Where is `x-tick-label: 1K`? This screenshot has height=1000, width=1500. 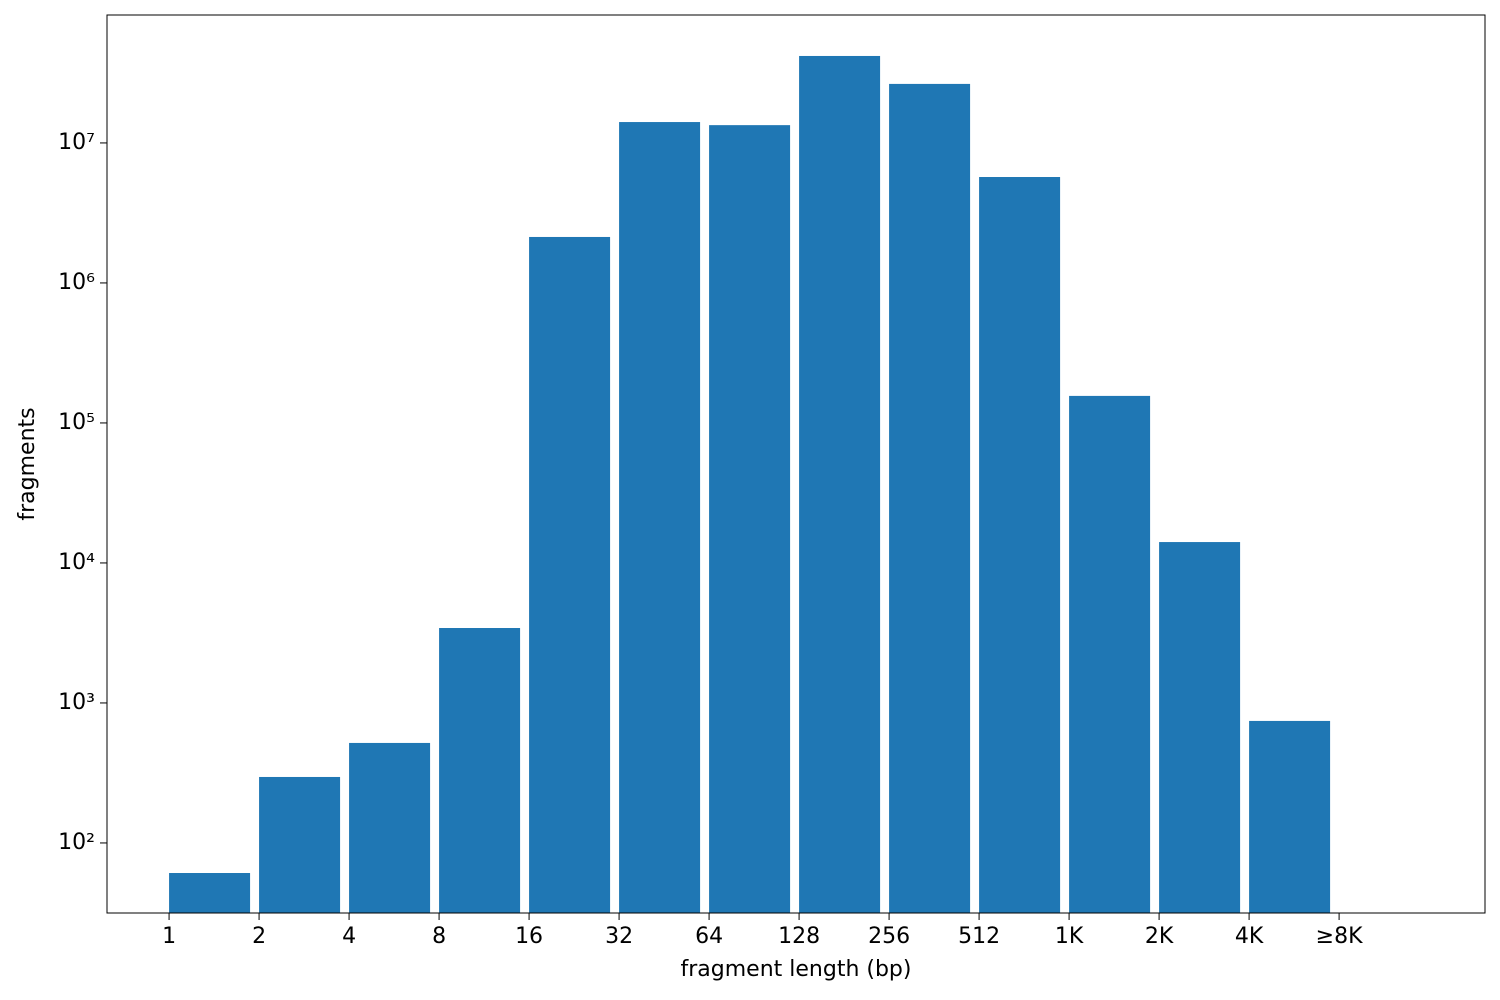
x-tick-label: 1K is located at coordinates (1069, 936).